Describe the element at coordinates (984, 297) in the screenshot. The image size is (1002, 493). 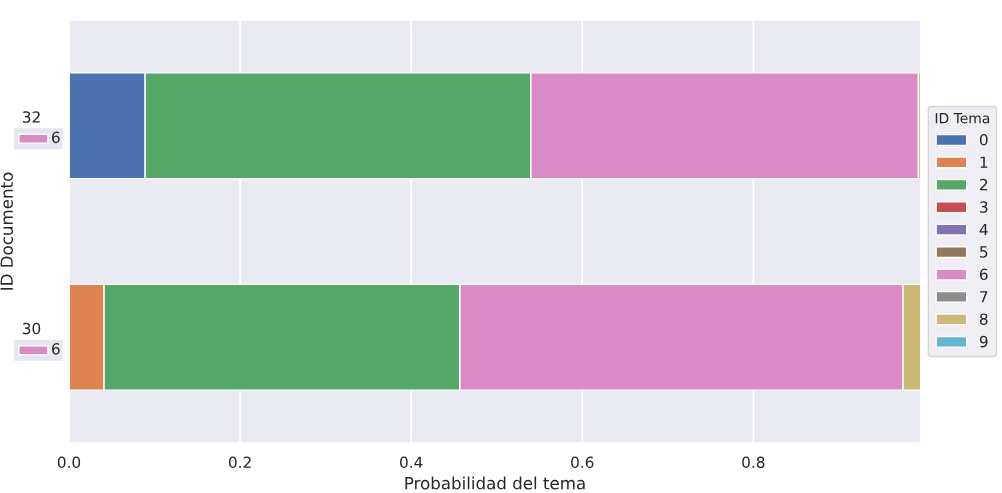
I see `legend-label: 7` at that location.